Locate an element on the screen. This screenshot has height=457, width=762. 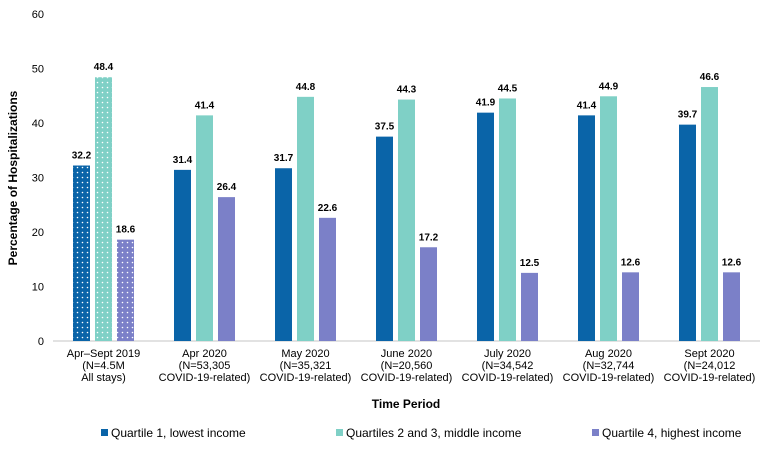
data-label: 26.4 is located at coordinates (227, 187).